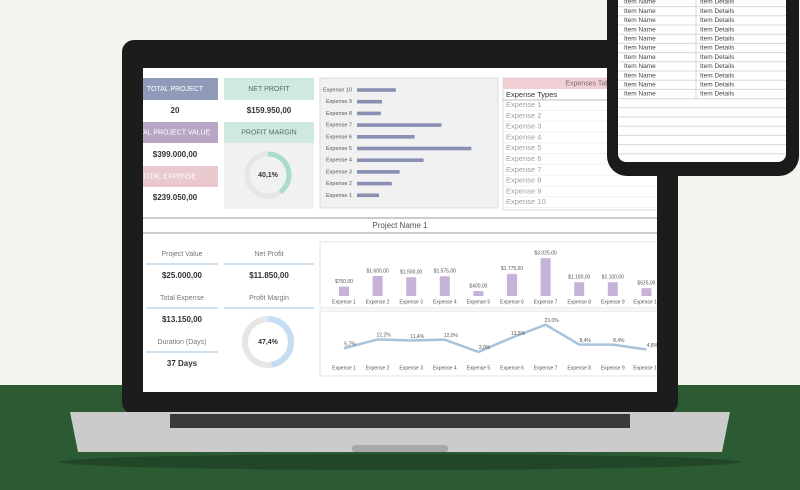 The width and height of the screenshot is (800, 490). I want to click on table-header, so click(580, 83).